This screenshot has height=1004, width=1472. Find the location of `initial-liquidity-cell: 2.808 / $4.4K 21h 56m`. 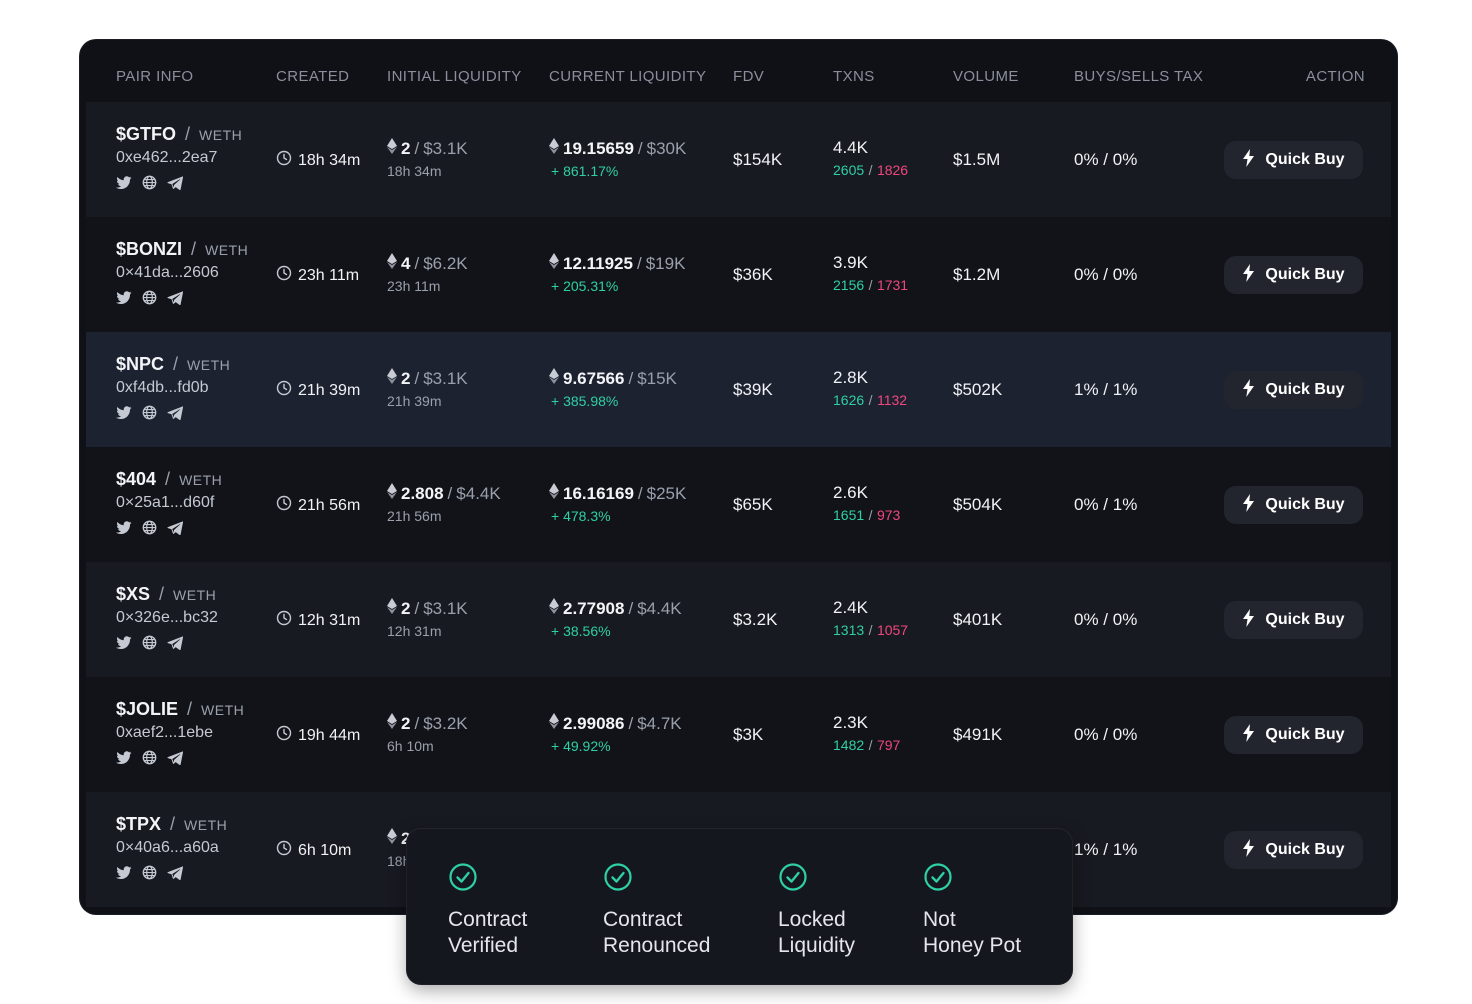

initial-liquidity-cell: 2.808 / $4.4K 21h 56m is located at coordinates (444, 503).